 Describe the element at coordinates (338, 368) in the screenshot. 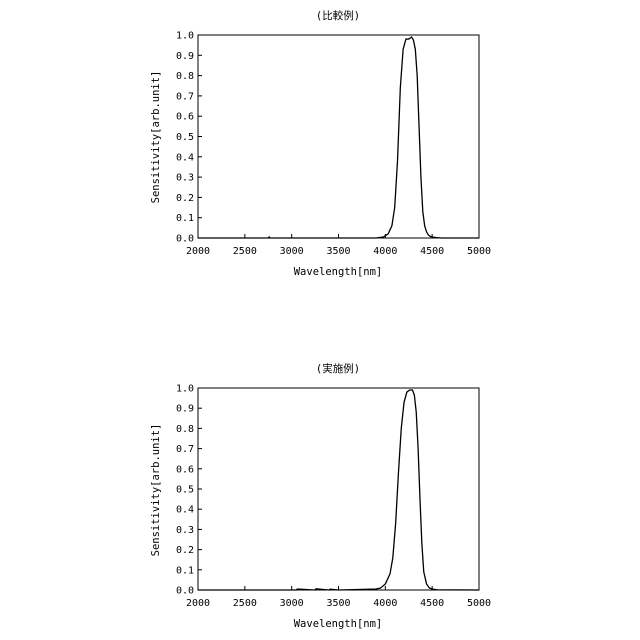

I see `chart-title: (実施例)` at that location.